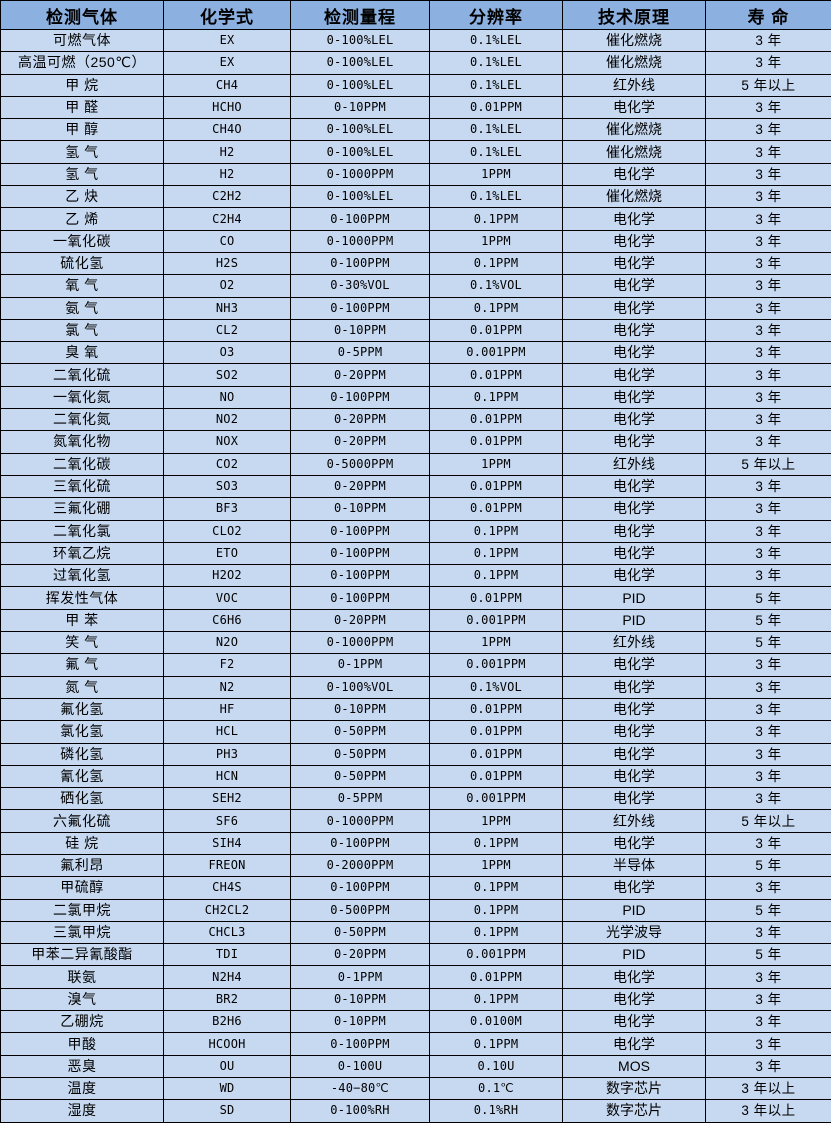 The image size is (831, 1123). What do you see at coordinates (227, 63) in the screenshot?
I see `cell-formula: EX` at bounding box center [227, 63].